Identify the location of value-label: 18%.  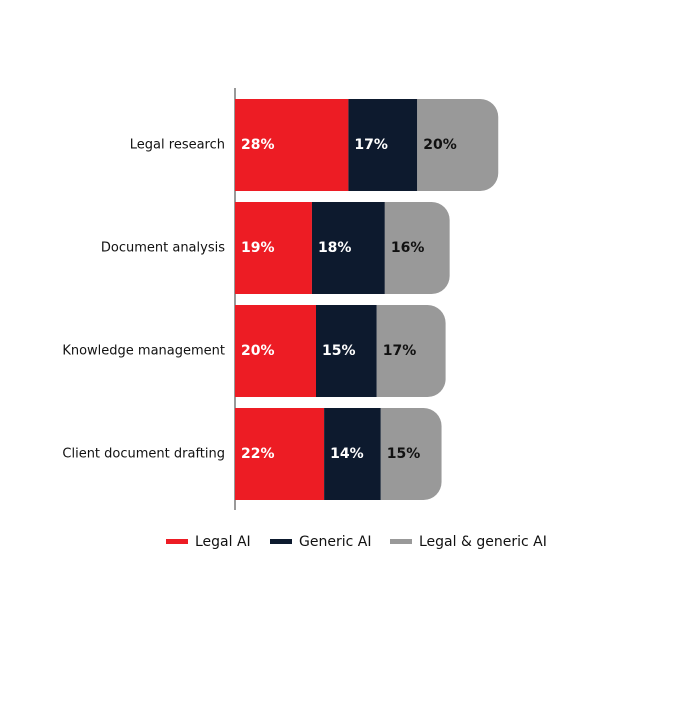
(335, 248).